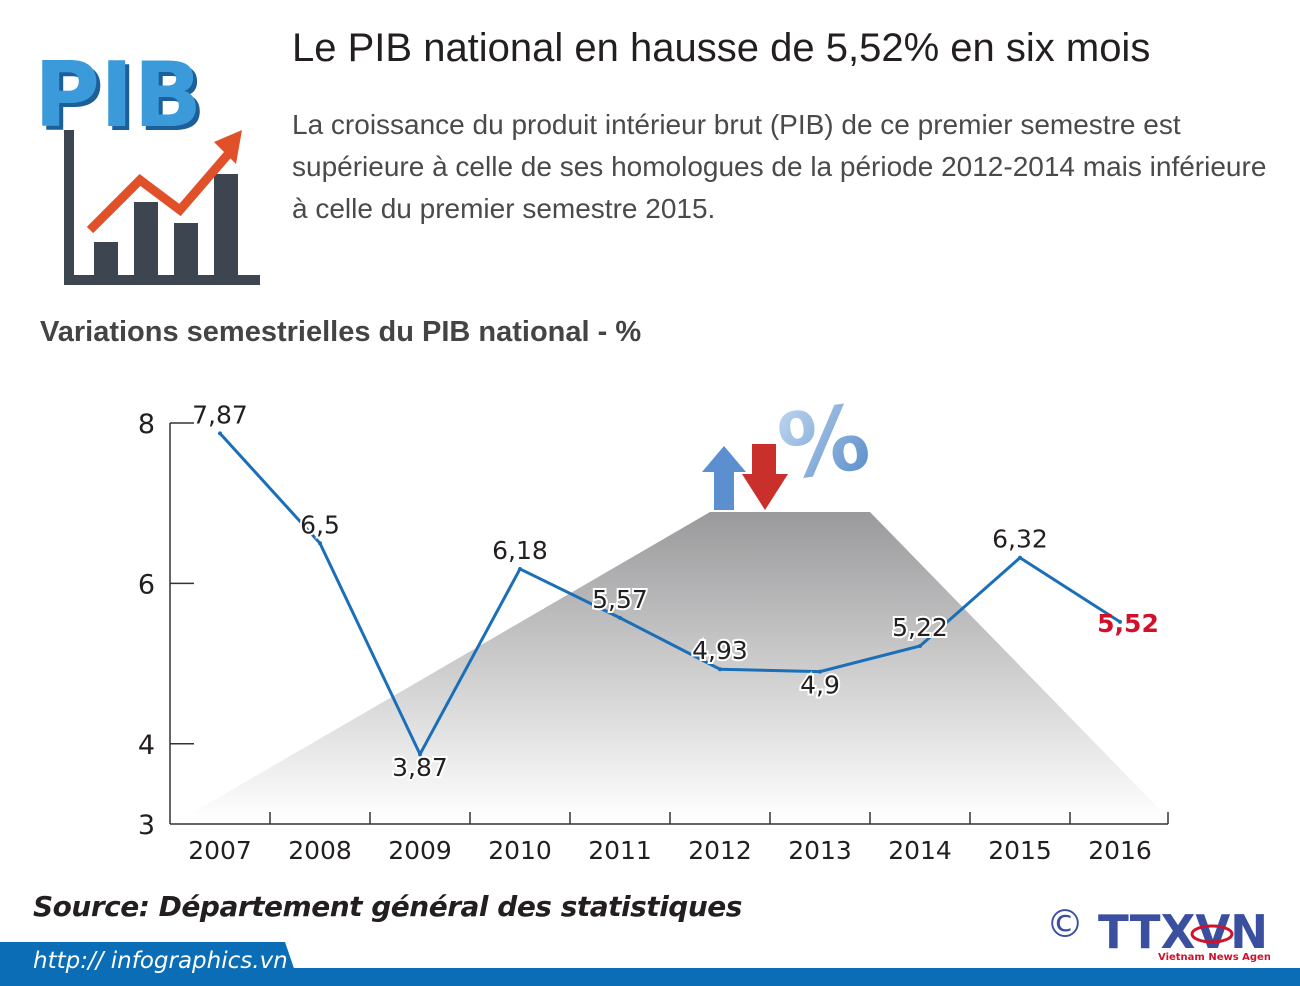 The width and height of the screenshot is (1300, 986). What do you see at coordinates (220, 850) in the screenshot?
I see `x-tick-label: 2007` at bounding box center [220, 850].